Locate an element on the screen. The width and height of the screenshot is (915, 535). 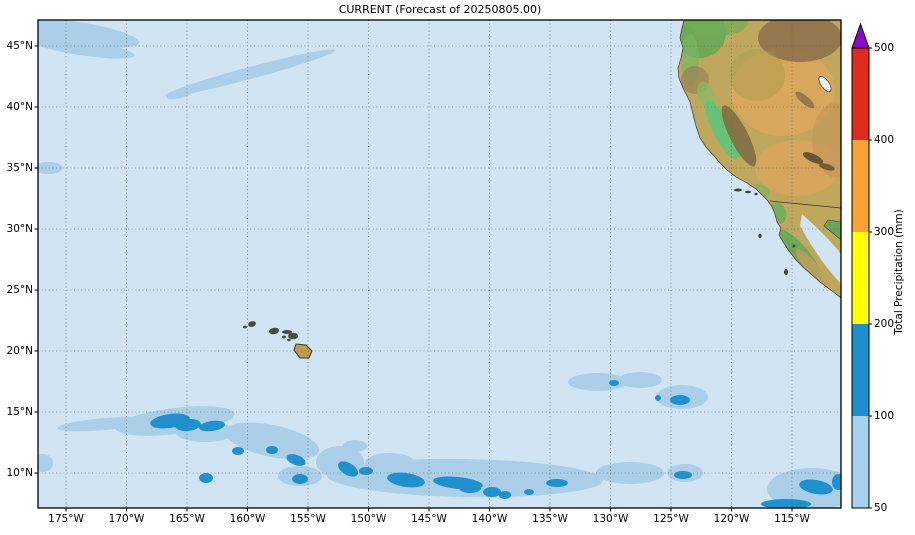
x-axis-tick-label: 140°W is located at coordinates (489, 519).